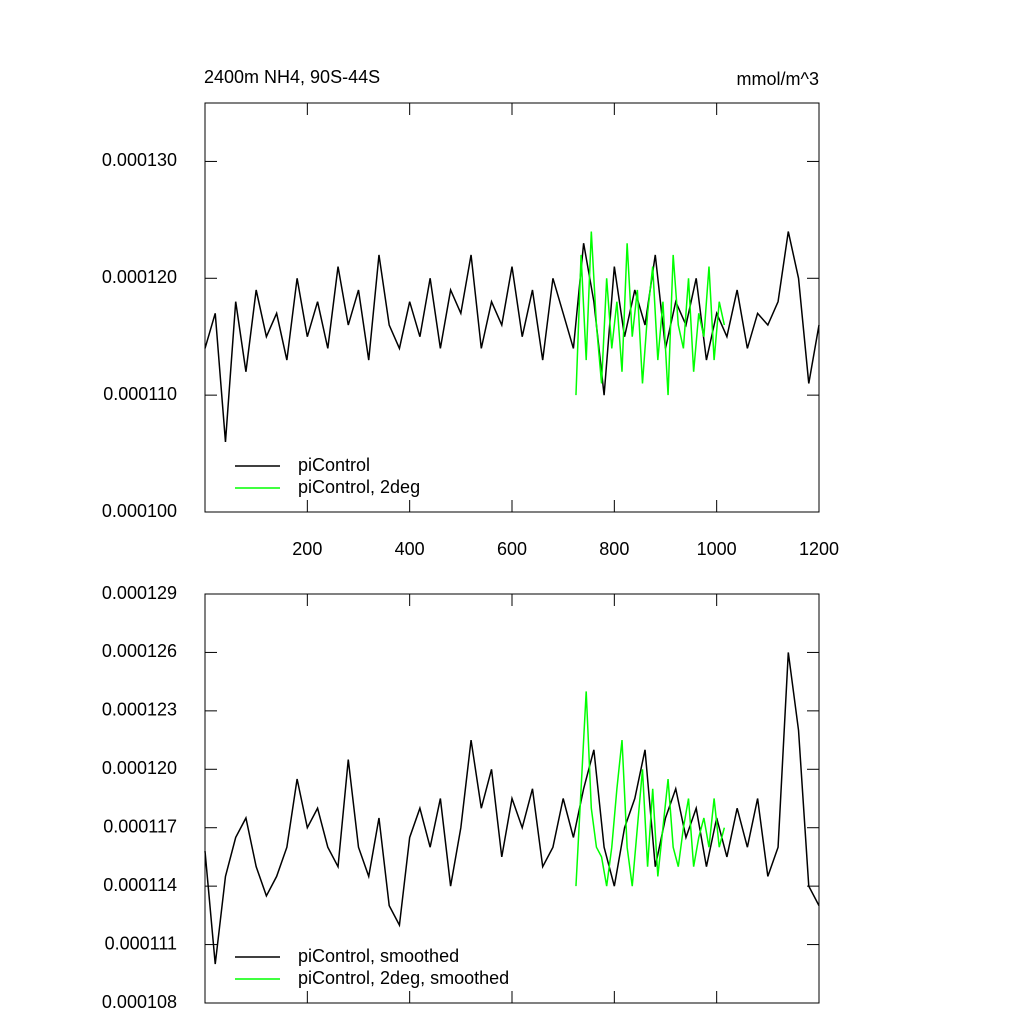 The image size is (1024, 1029). Describe the element at coordinates (403, 978) in the screenshot. I see `legend-label: piControl, 2deg, smoothed` at that location.